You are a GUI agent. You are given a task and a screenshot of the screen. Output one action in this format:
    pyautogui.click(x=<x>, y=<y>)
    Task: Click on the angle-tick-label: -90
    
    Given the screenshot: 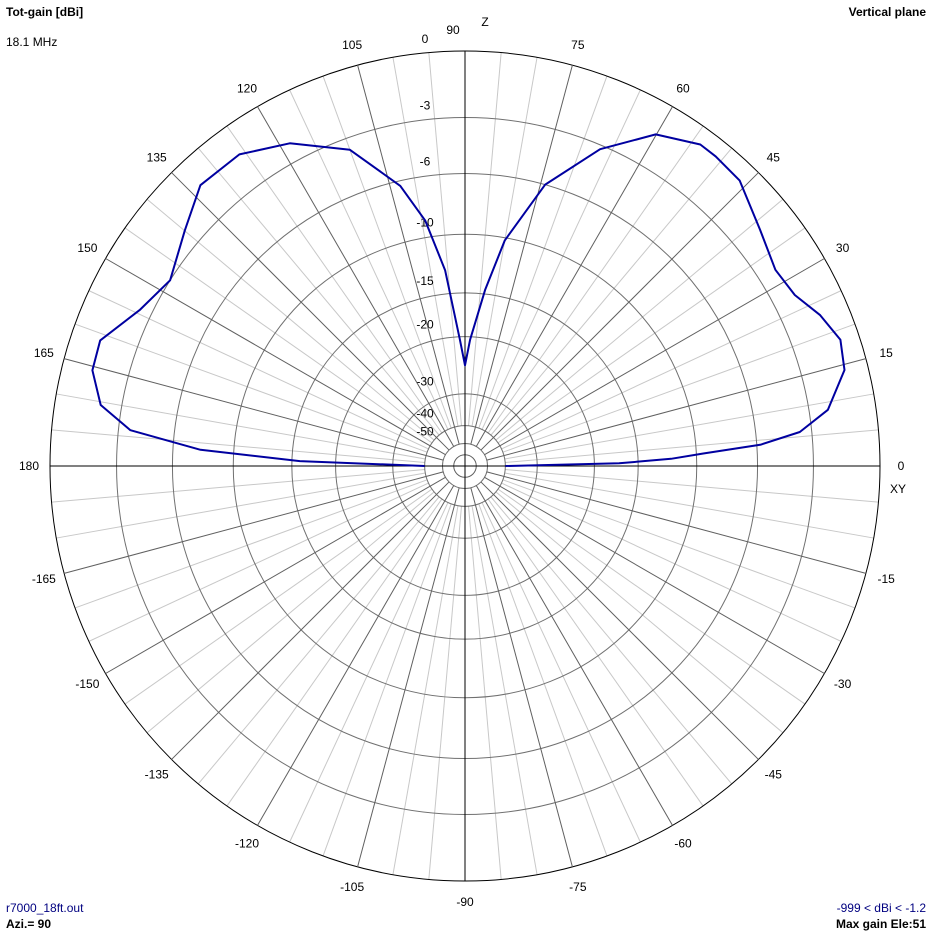 What is the action you would take?
    pyautogui.click(x=465, y=902)
    